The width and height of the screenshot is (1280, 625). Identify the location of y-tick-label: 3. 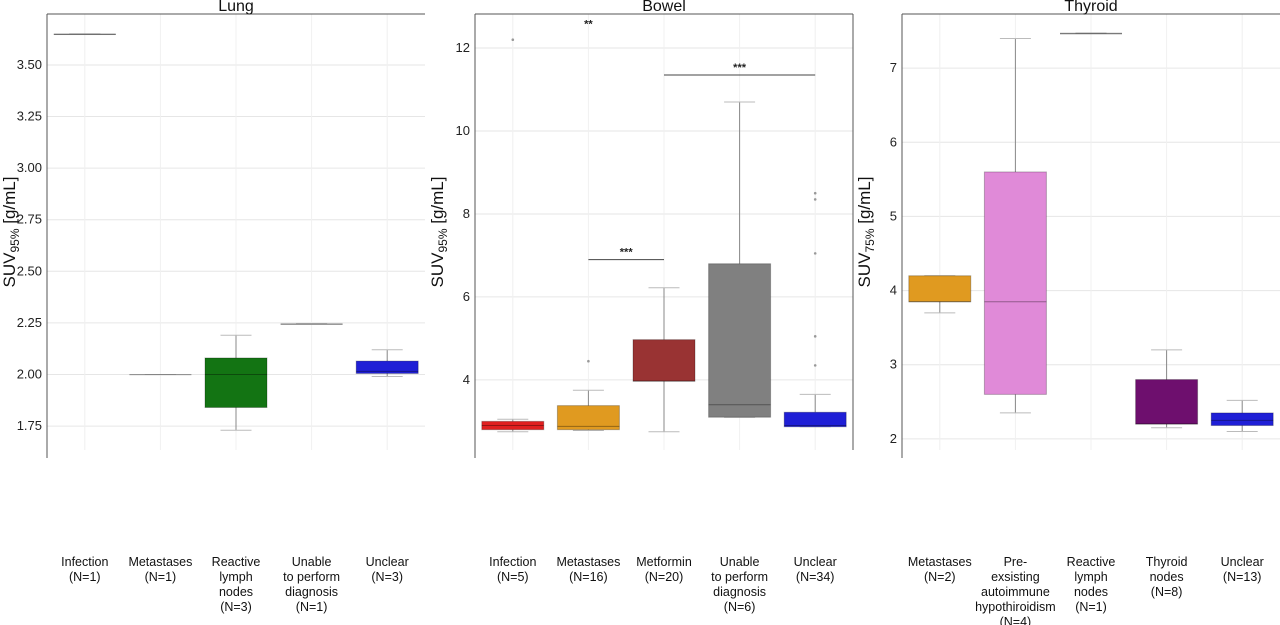
(893, 364).